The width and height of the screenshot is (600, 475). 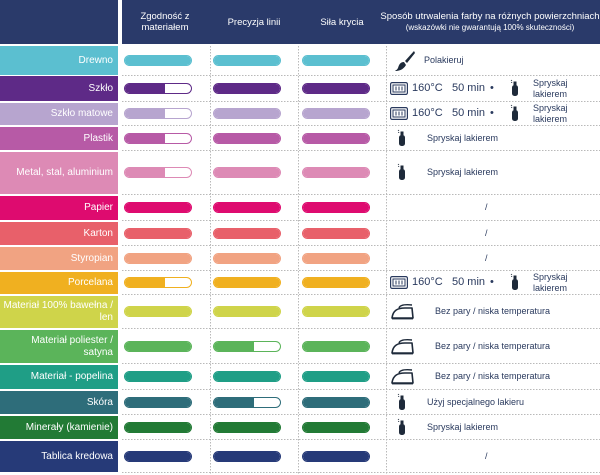 I want to click on material-label: Materiał poliester / satyna, so click(x=59, y=346).